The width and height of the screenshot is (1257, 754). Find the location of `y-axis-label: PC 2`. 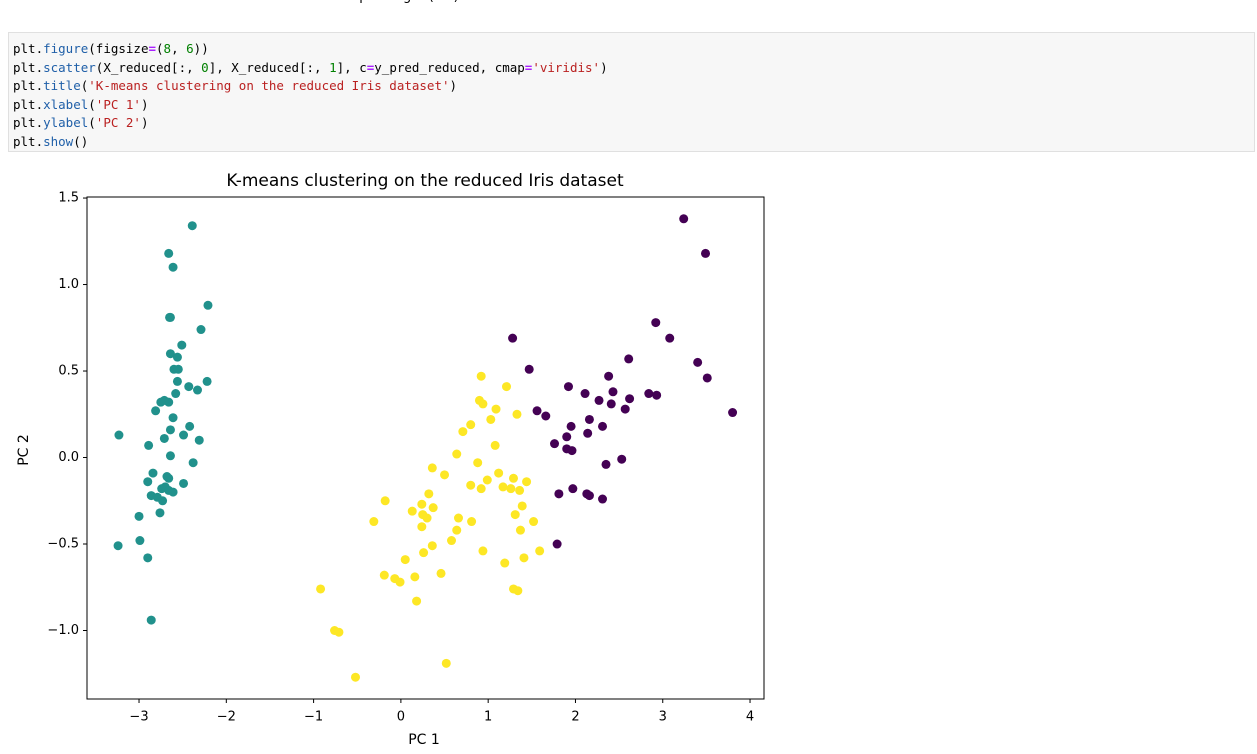

y-axis-label: PC 2 is located at coordinates (24, 450).